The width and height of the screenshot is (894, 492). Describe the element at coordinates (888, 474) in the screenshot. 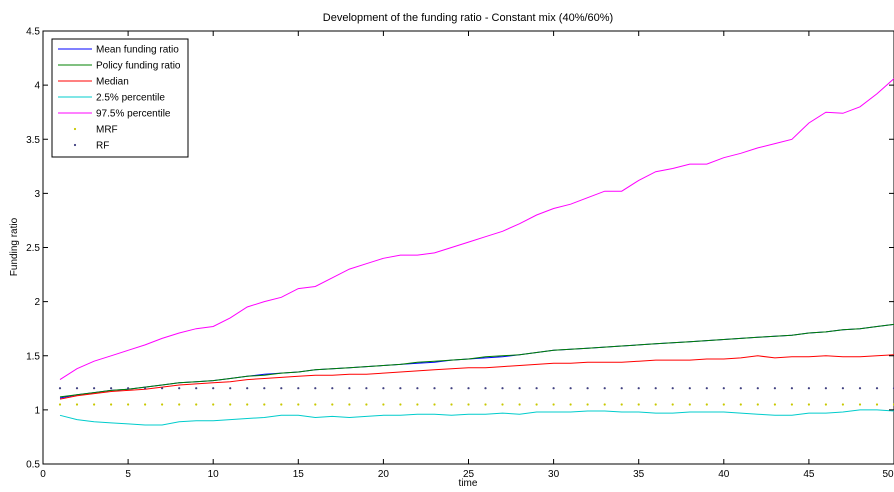

I see `x-tick-label: 50` at that location.